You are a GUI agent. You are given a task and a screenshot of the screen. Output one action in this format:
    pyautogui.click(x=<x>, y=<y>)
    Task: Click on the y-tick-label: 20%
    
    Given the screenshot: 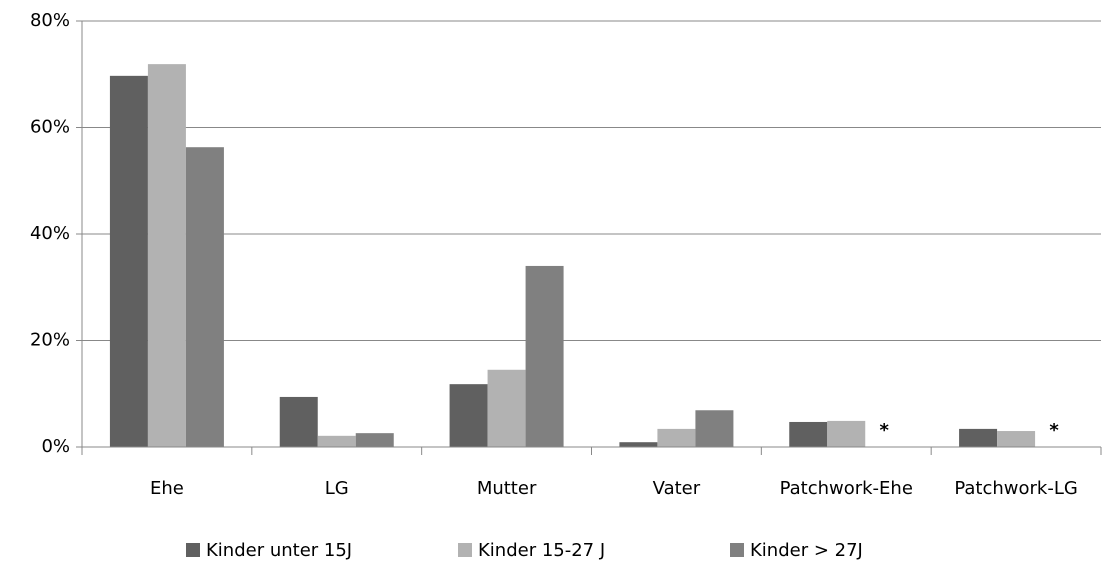 What is the action you would take?
    pyautogui.click(x=50, y=340)
    